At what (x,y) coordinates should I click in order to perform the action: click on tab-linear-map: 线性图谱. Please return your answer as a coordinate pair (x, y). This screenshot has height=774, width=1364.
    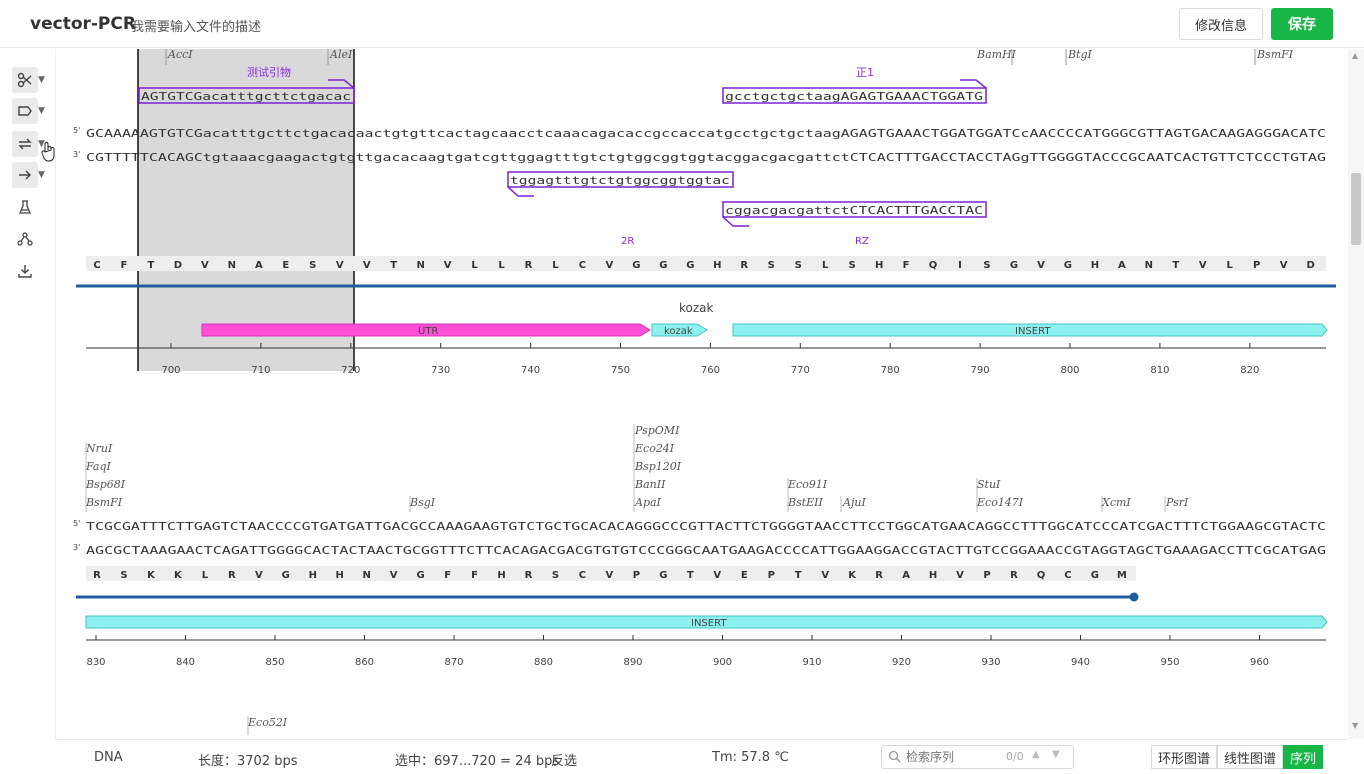
    Looking at the image, I should click on (1250, 757).